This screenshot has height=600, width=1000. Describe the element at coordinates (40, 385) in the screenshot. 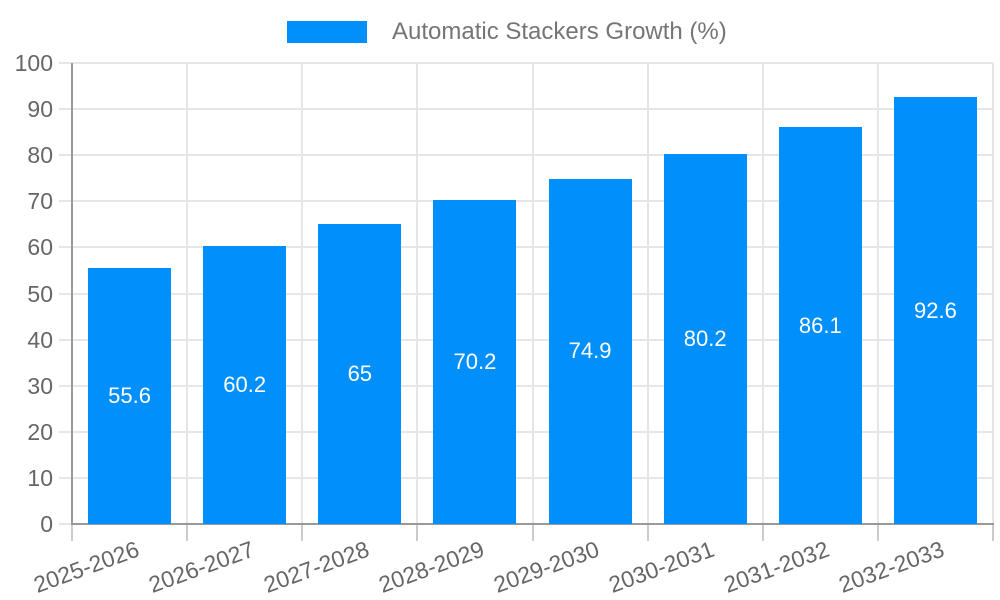

I see `y-axis-label: 30` at that location.